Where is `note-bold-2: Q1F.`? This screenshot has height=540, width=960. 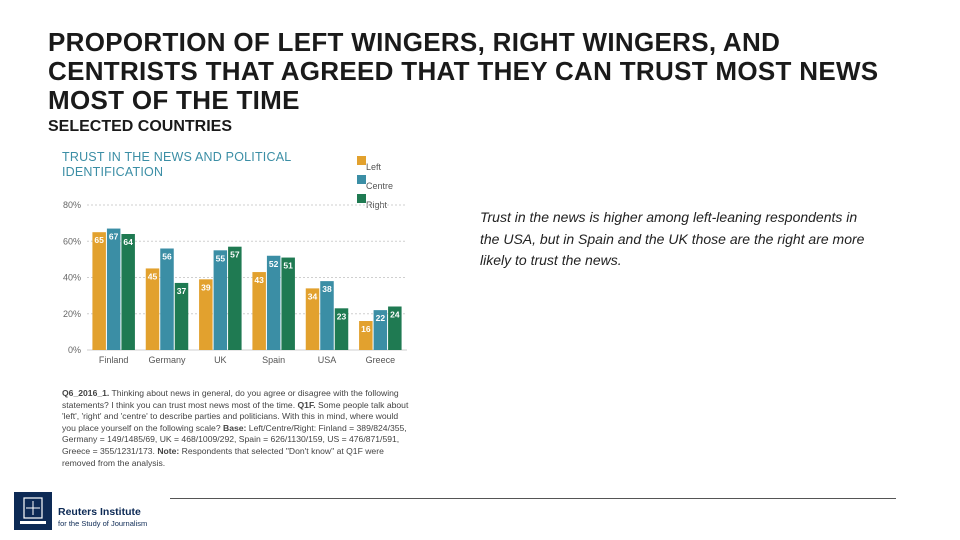
note-bold-2: Q1F. is located at coordinates (306, 404).